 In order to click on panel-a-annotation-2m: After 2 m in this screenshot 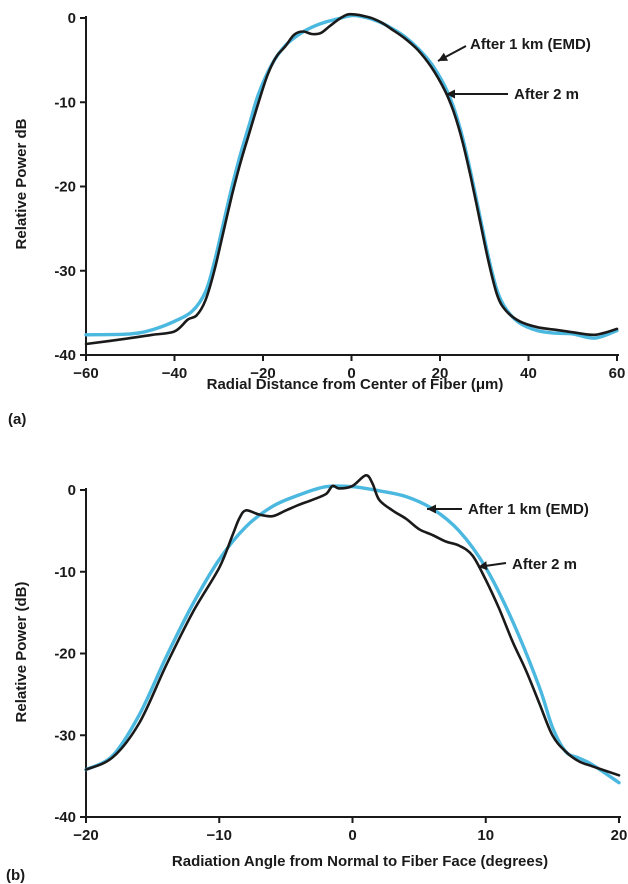, I will do `click(546, 94)`.